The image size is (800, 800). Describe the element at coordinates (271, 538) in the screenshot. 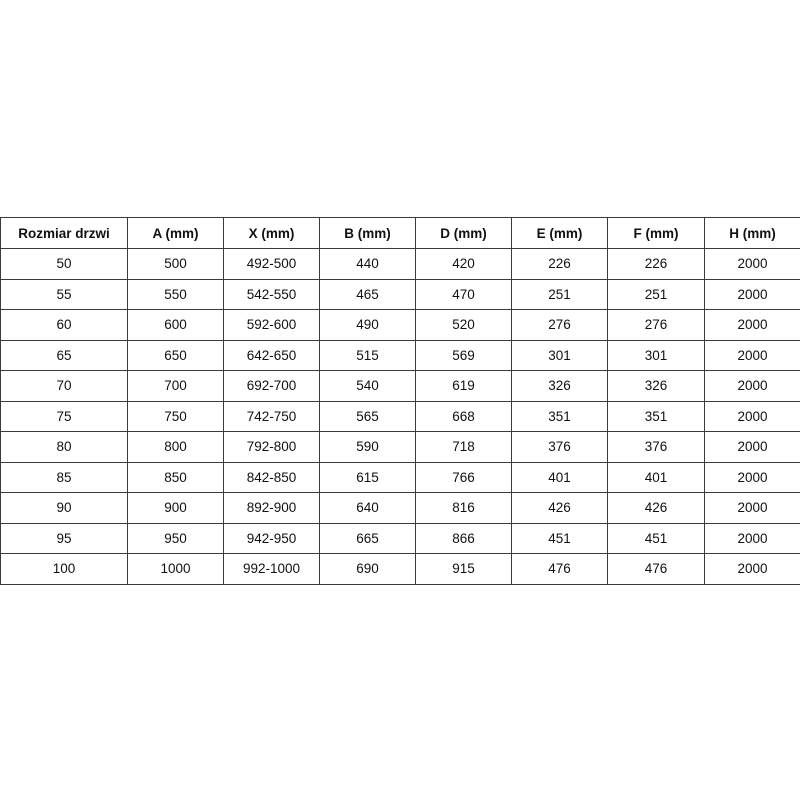

I see `table-cell: 942-950` at that location.